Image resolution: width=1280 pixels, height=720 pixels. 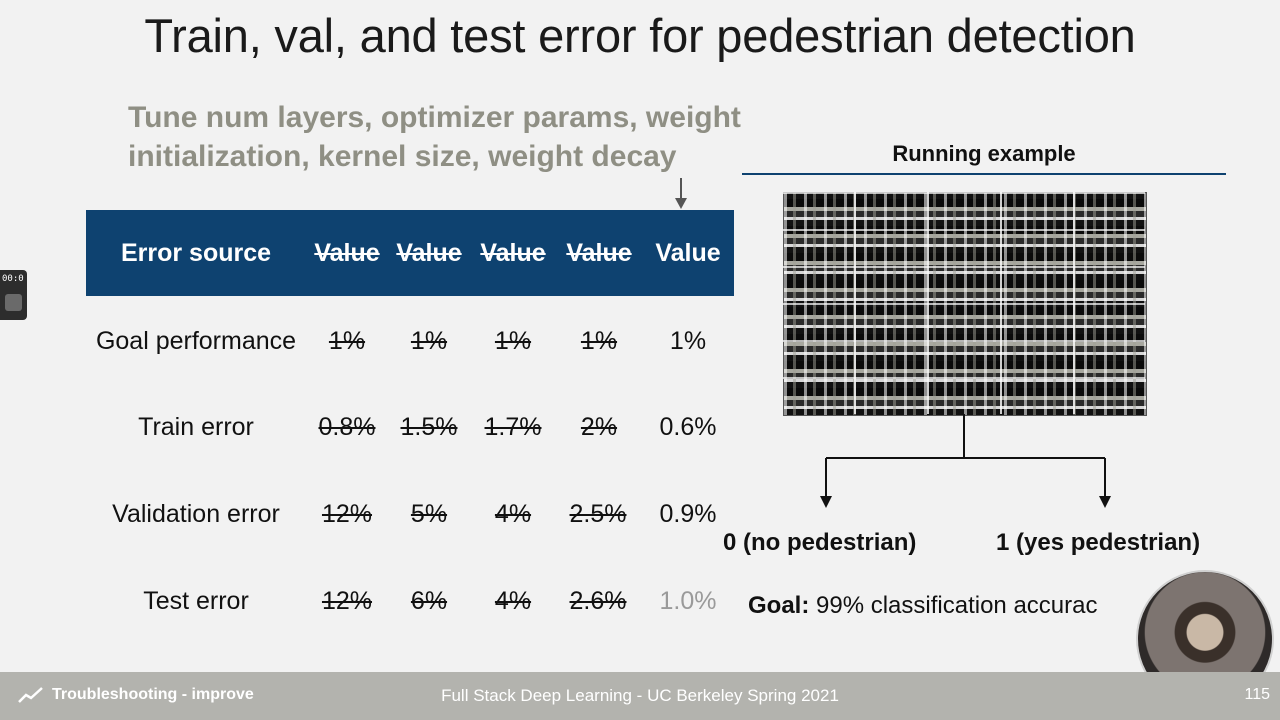 I want to click on table-cell: 0.6%, so click(x=688, y=427).